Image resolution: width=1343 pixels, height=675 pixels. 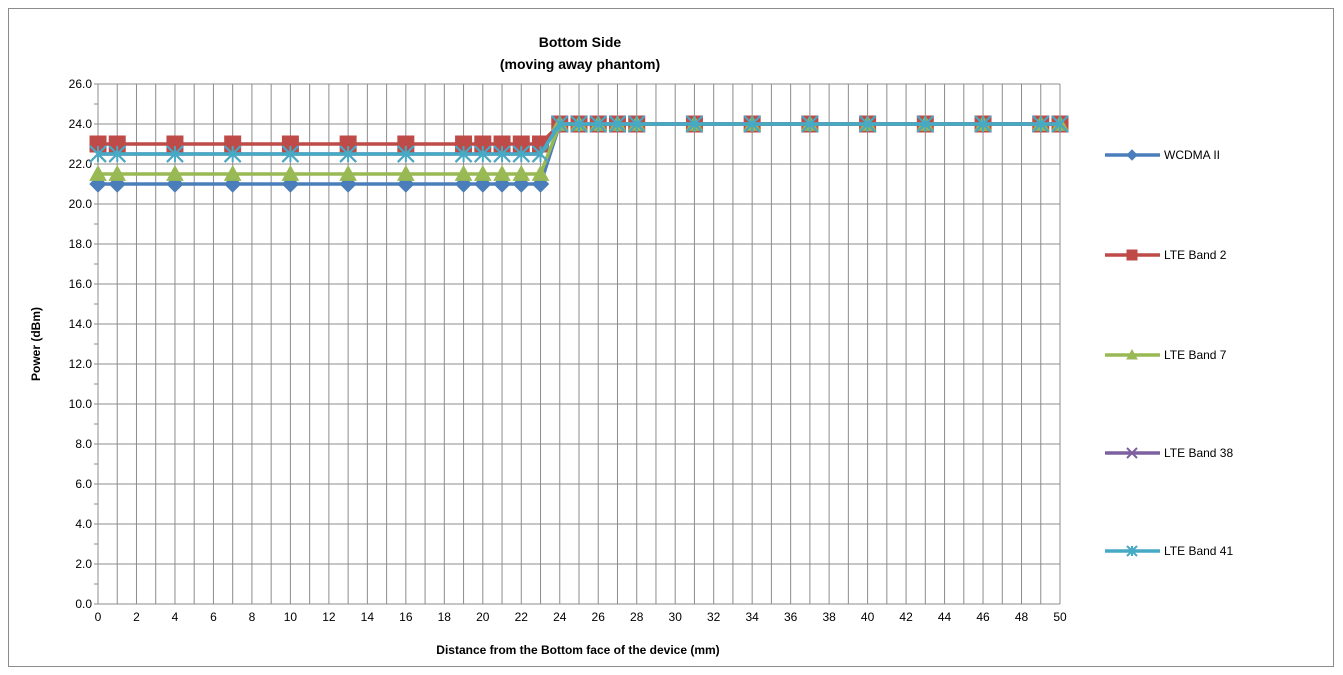 What do you see at coordinates (36, 344) in the screenshot?
I see `y-axis-title: Power (dBm)` at bounding box center [36, 344].